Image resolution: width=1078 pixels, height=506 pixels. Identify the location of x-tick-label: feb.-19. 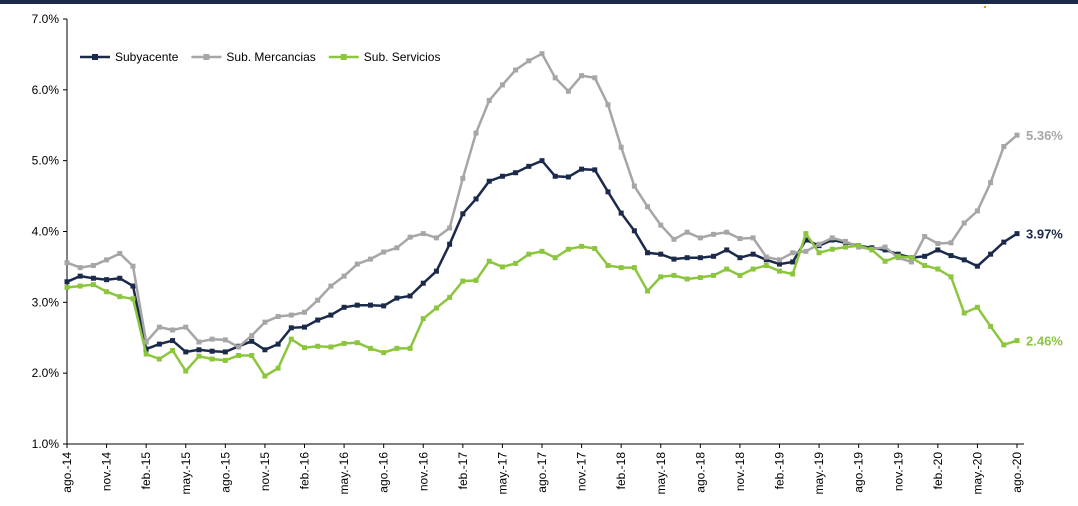
(780, 471).